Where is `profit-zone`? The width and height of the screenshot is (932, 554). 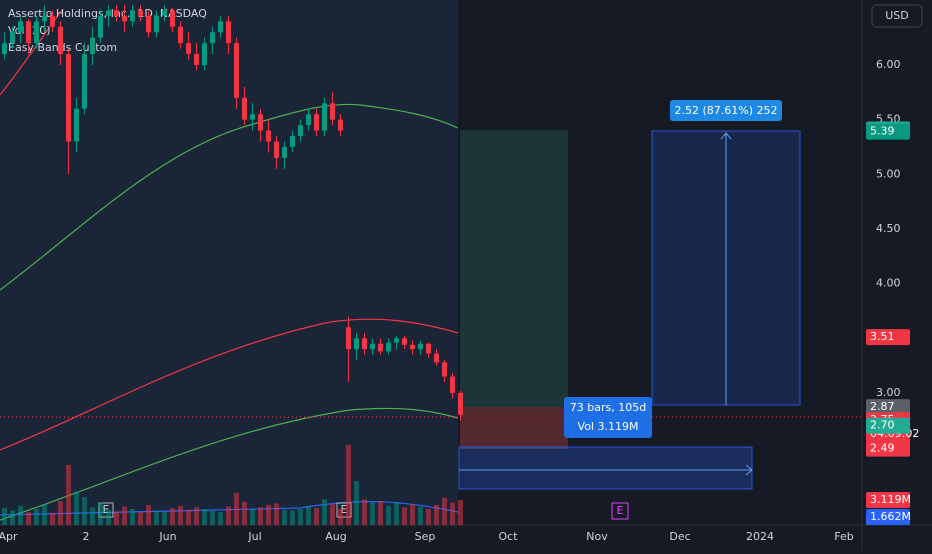 profit-zone is located at coordinates (514, 268).